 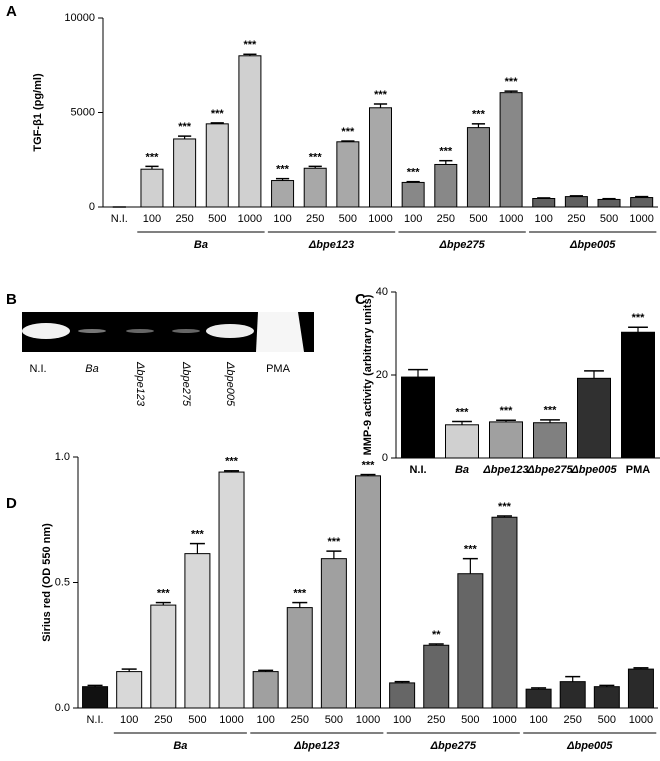 I want to click on lane-label: Δbpe005, so click(x=230, y=384).